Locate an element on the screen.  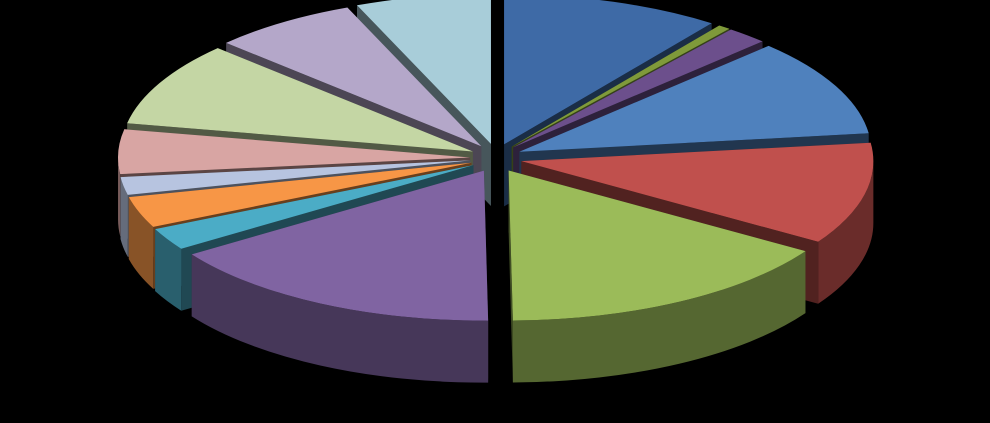
slice-6-outer-wall is located at coordinates (659, 317).